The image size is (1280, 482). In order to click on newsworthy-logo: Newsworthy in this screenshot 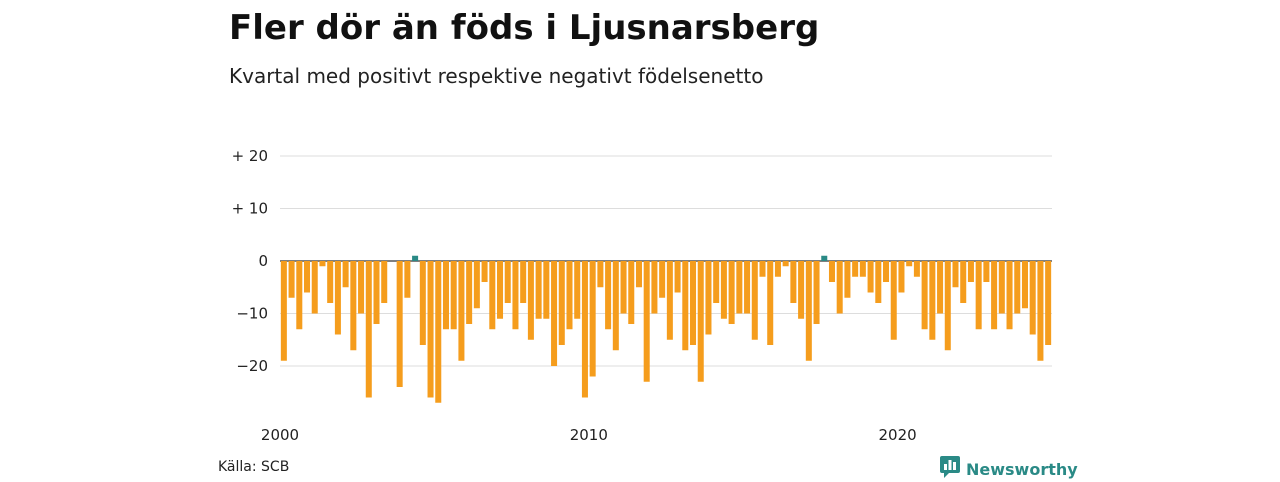, I will do `click(1009, 469)`.